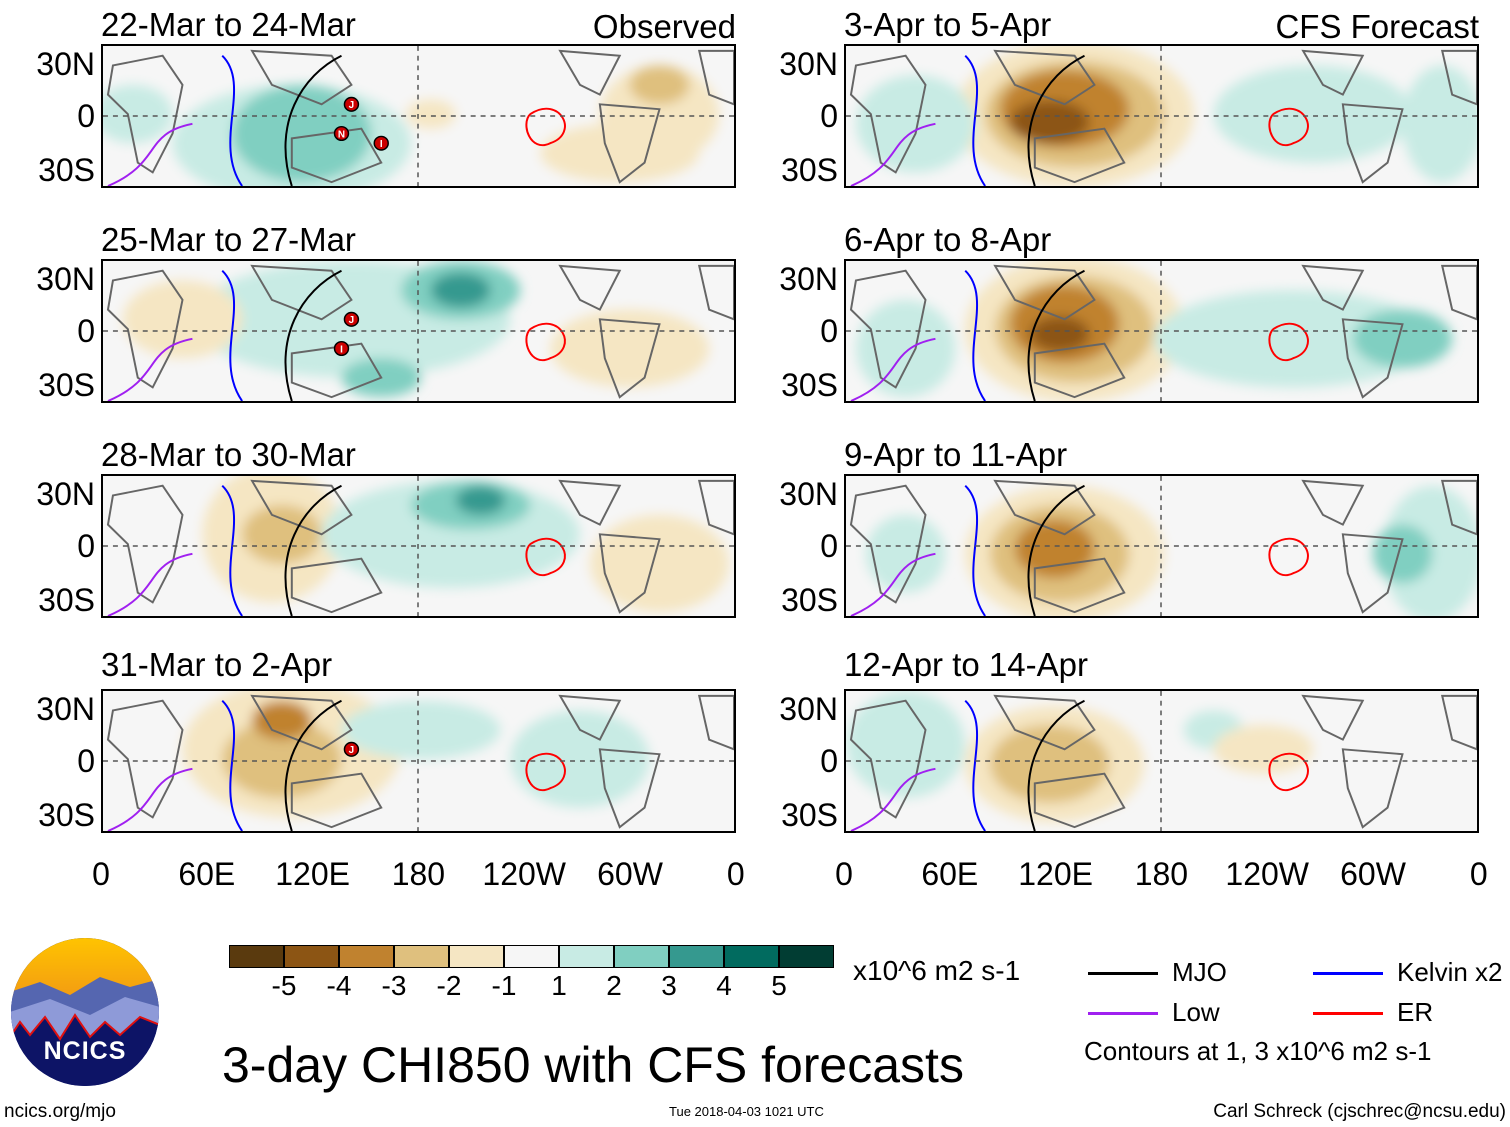 This screenshot has height=1127, width=1510. Describe the element at coordinates (228, 239) in the screenshot. I see `panel-title: 25-Mar to 27-Mar` at that location.